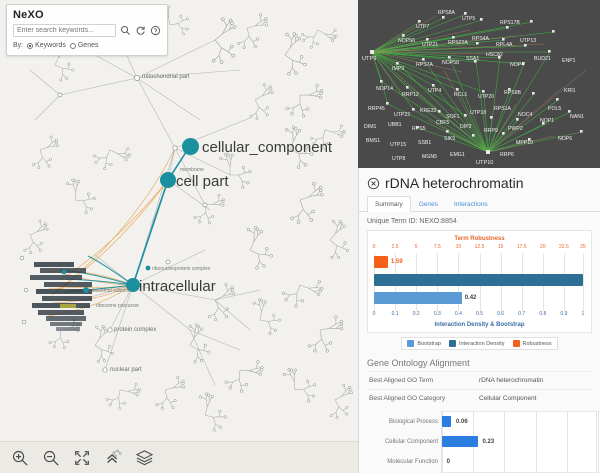 Image resolution: width=600 pixels, height=473 pixels. What do you see at coordinates (468, 19) in the screenshot?
I see `svg-text: UTP5` at bounding box center [468, 19].